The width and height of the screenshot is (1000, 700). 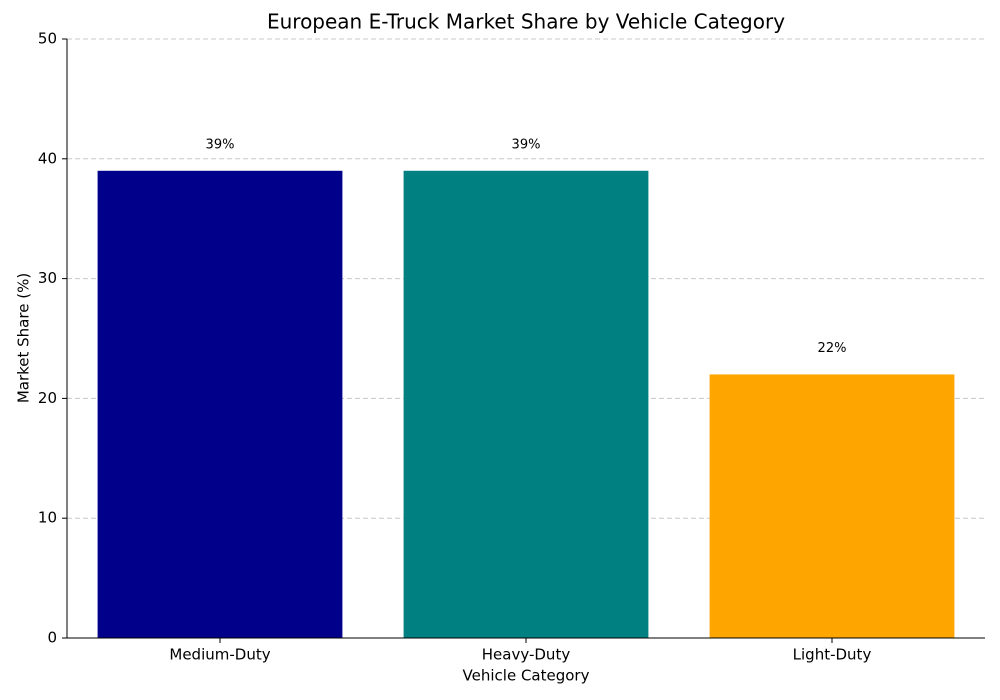 I want to click on x-tick-label: Medium-Duty, so click(x=219, y=655).